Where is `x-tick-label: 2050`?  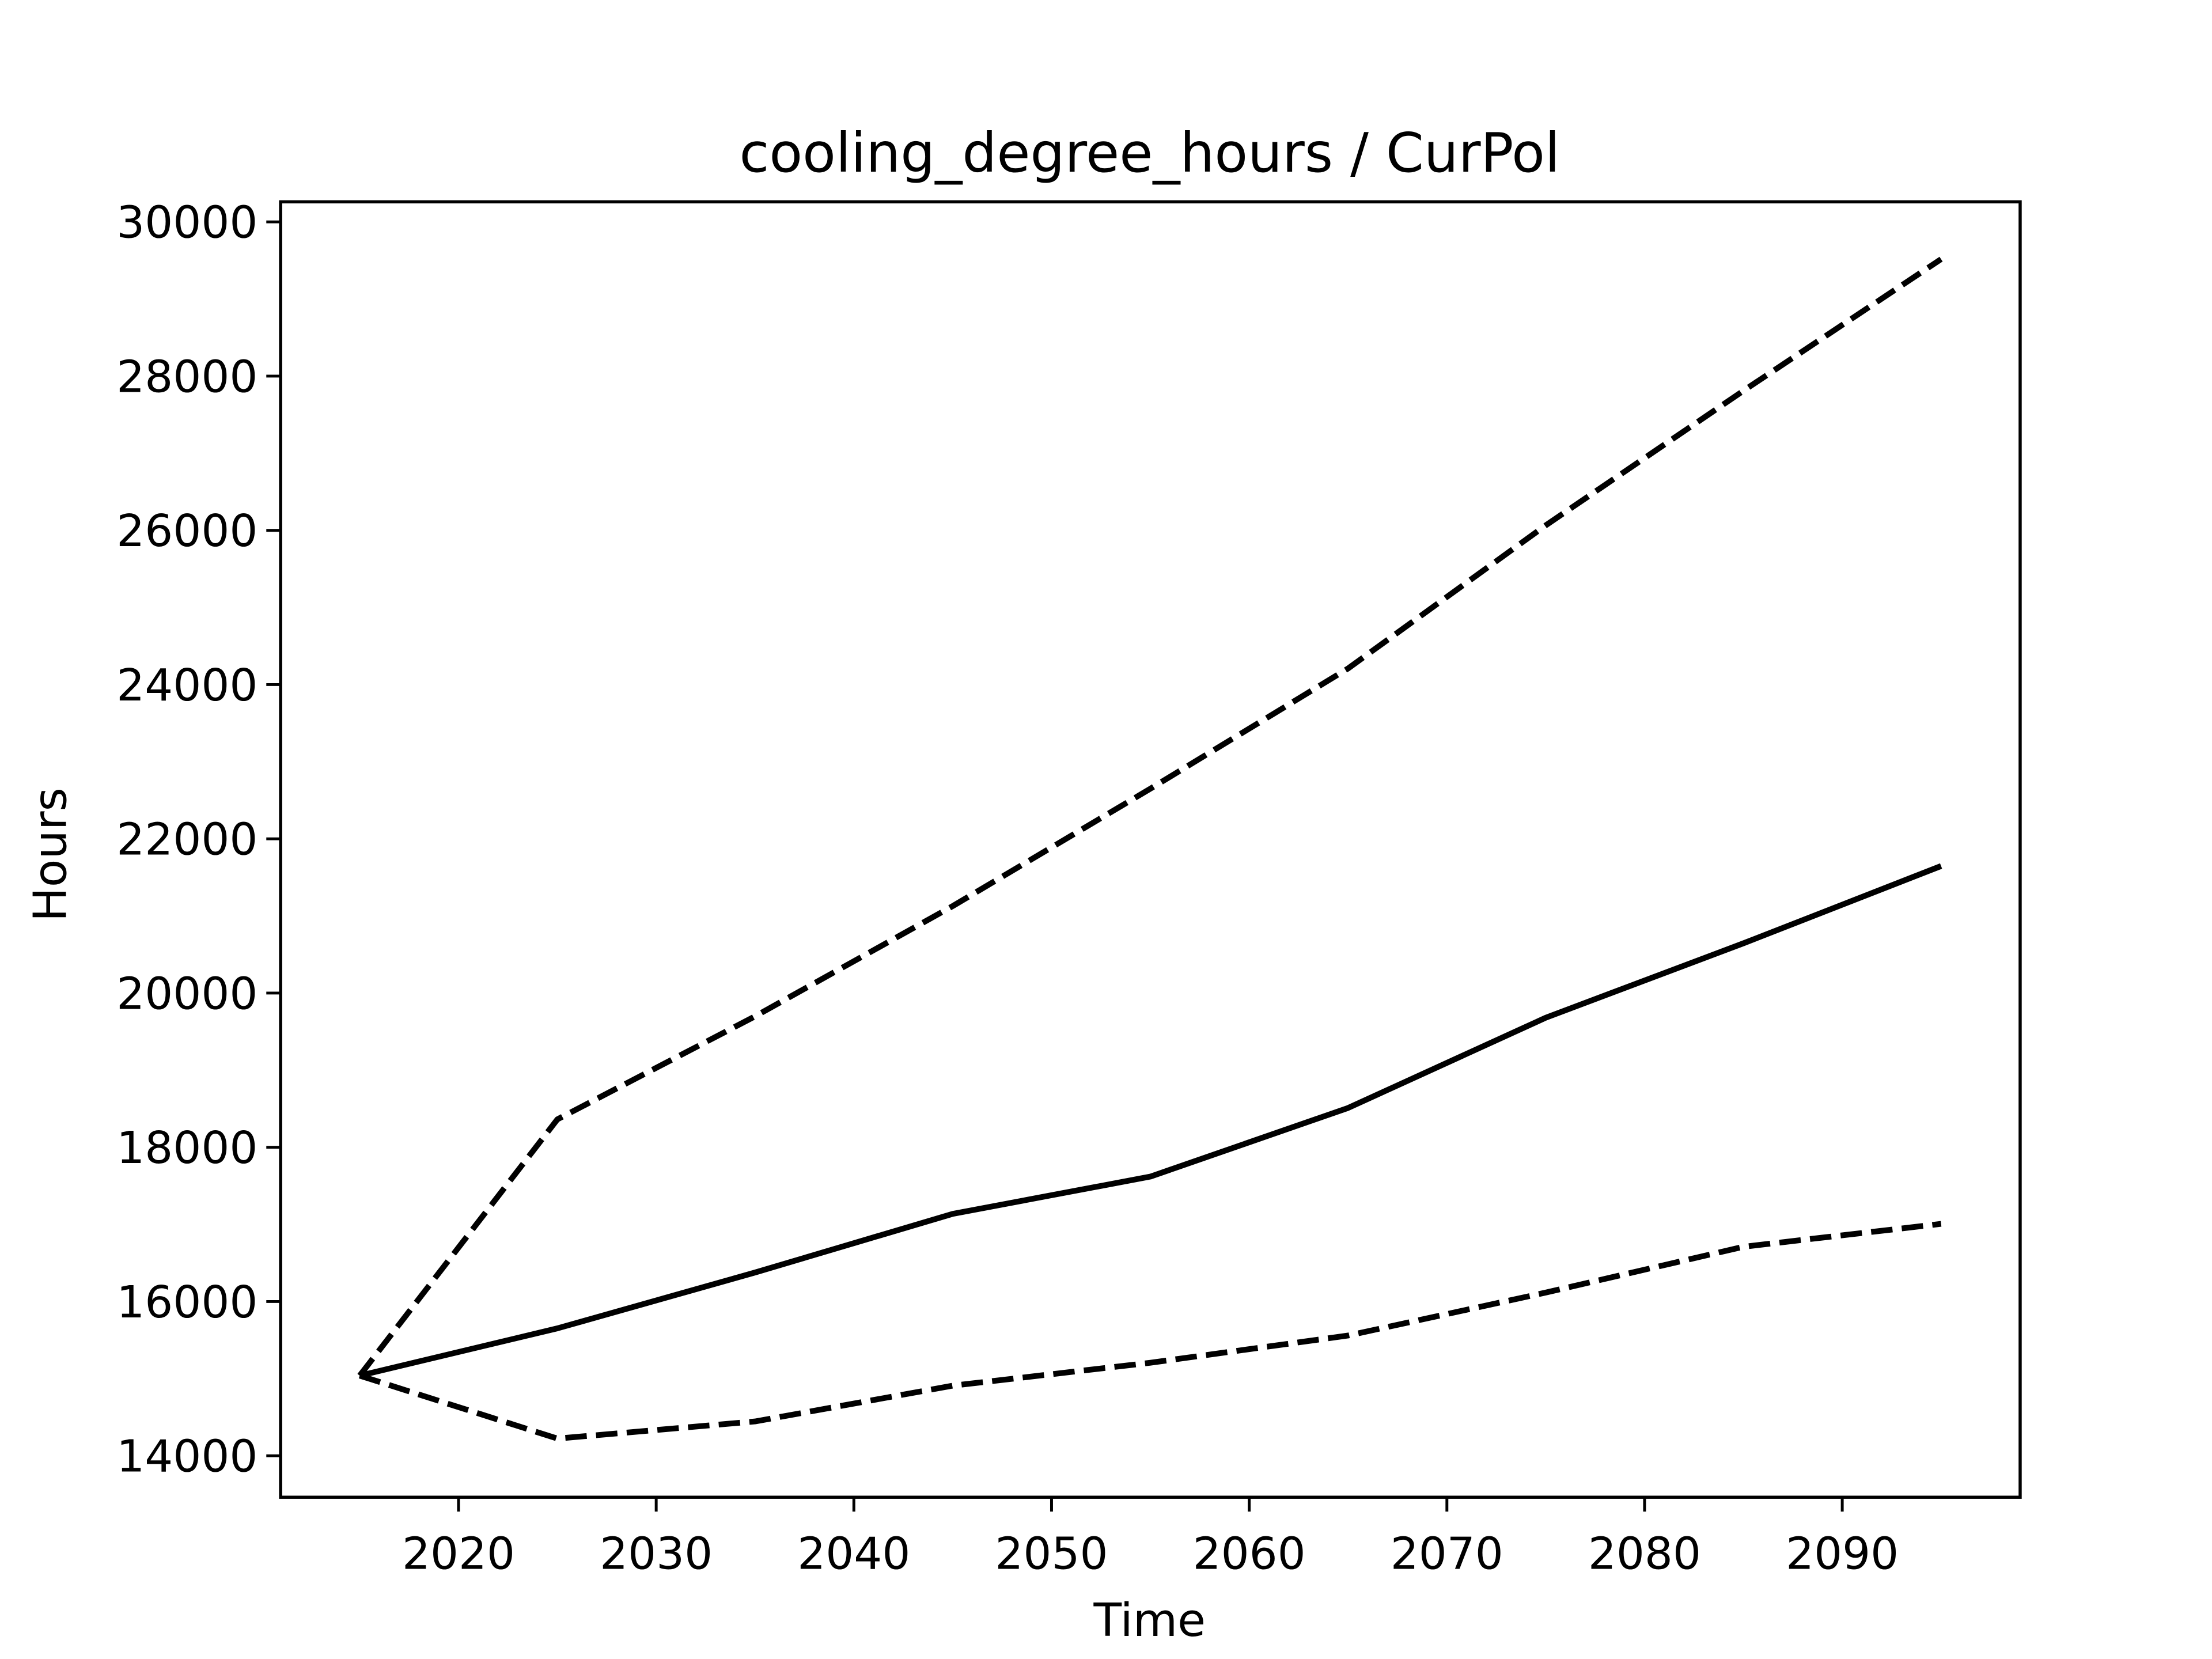 x-tick-label: 2050 is located at coordinates (1051, 1554).